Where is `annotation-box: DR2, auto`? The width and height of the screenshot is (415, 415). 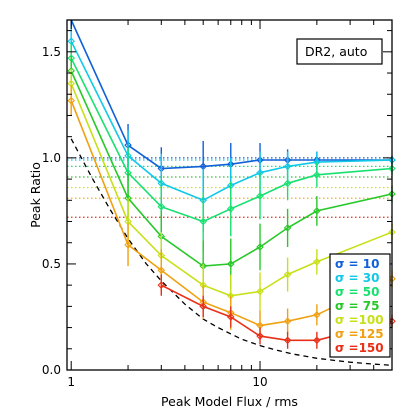 annotation-box: DR2, auto is located at coordinates (339, 51).